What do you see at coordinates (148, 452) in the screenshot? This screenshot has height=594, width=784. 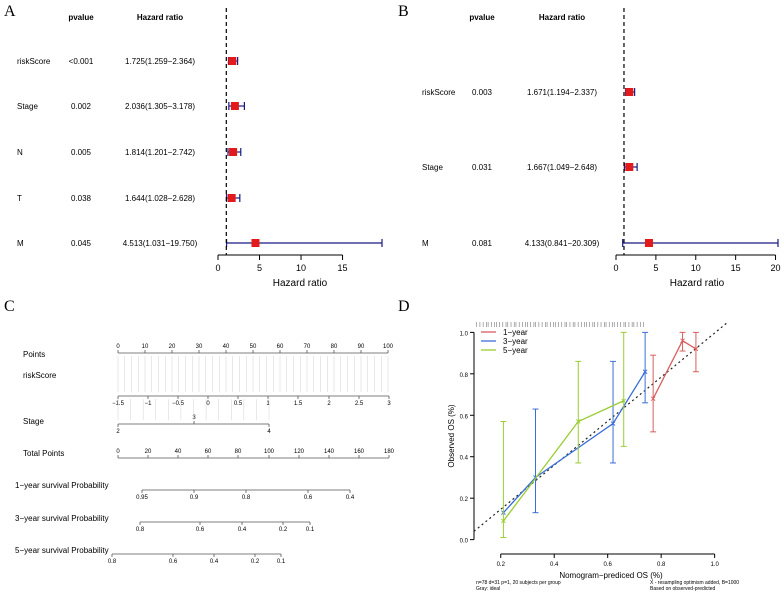 I see `nomogram-row-total-points-tick-label: 20` at bounding box center [148, 452].